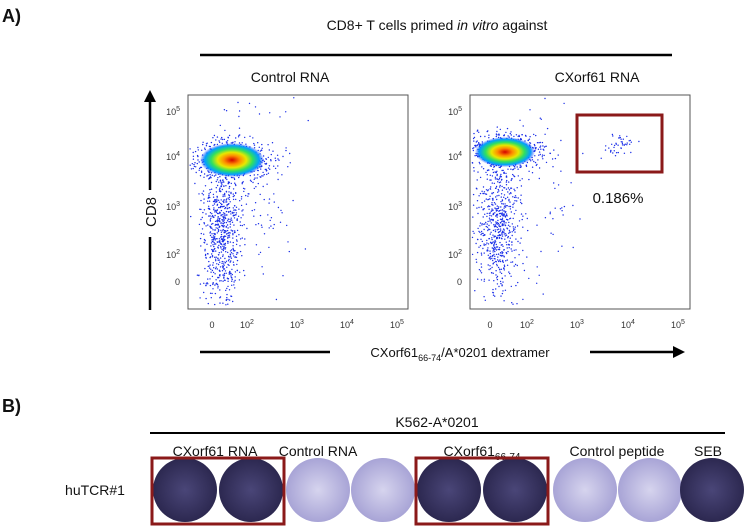  Describe the element at coordinates (618, 198) in the screenshot. I see `gate-label: 0.186%` at that location.